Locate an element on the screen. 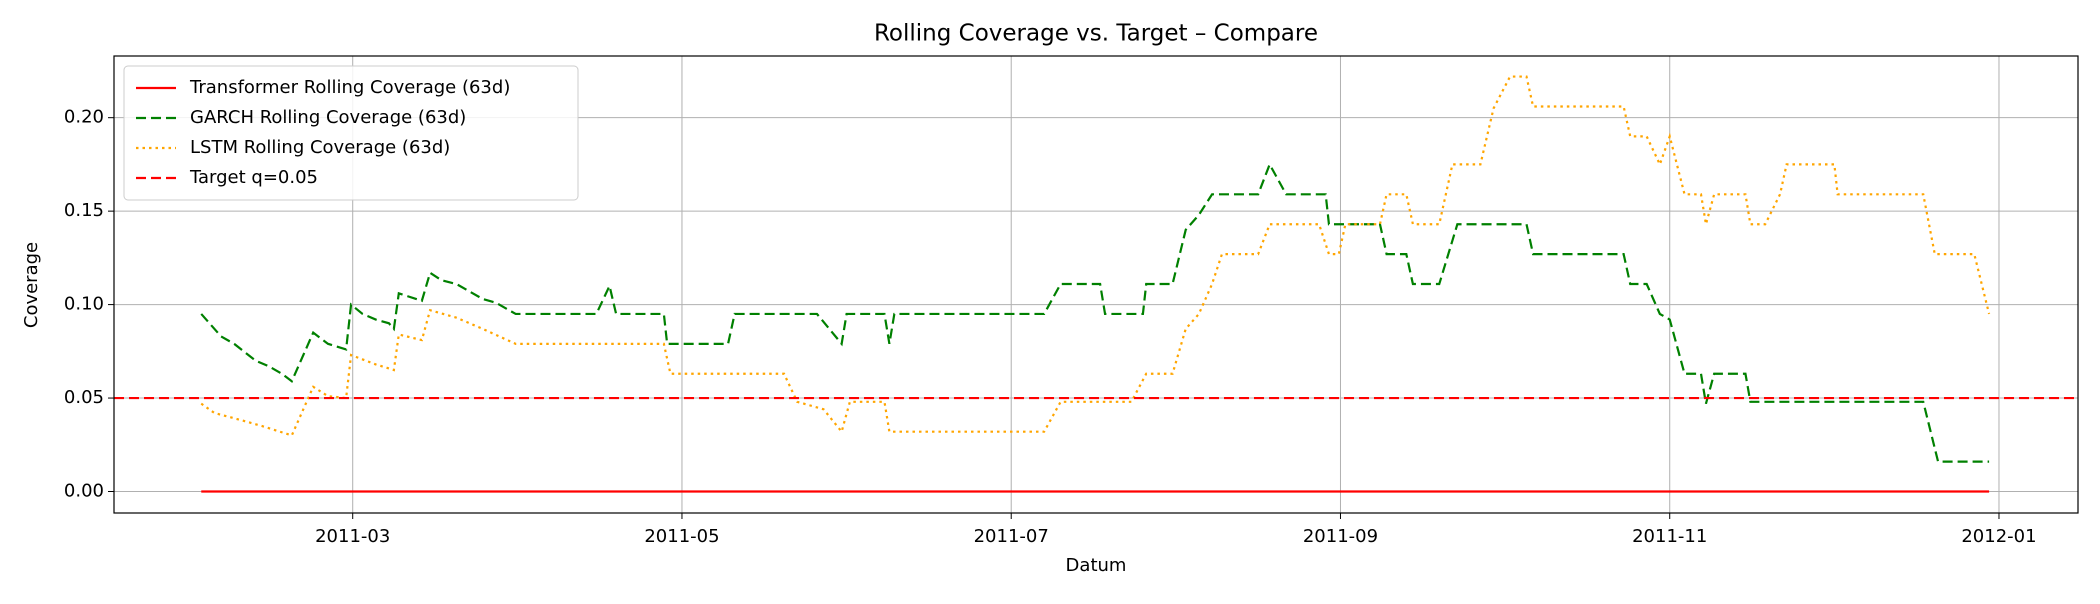 Image resolution: width=2100 pixels, height=604 pixels. legend-label: Transformer Rolling Coverage (63d) is located at coordinates (349, 87).